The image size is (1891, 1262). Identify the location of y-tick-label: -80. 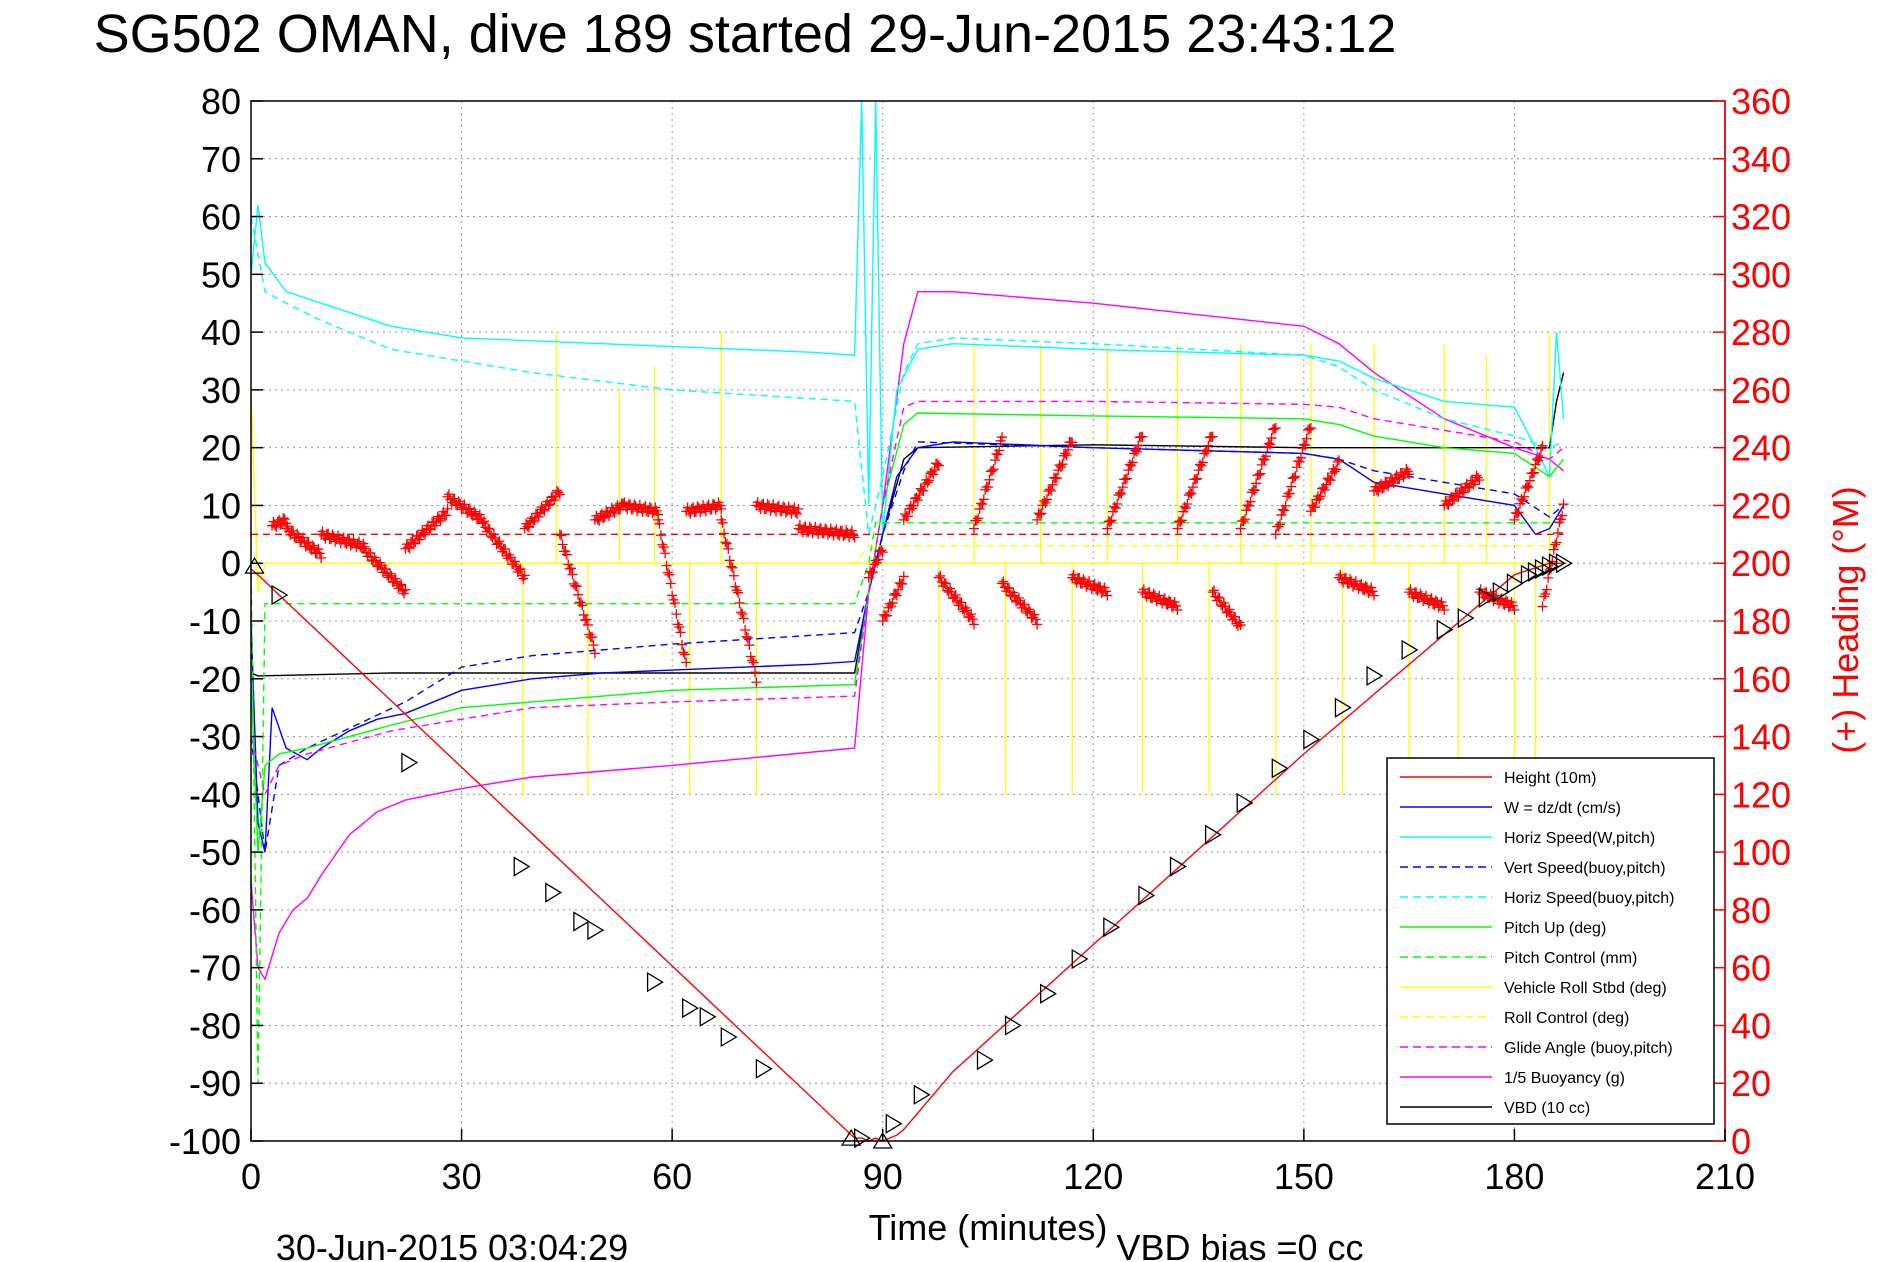
(215, 1025).